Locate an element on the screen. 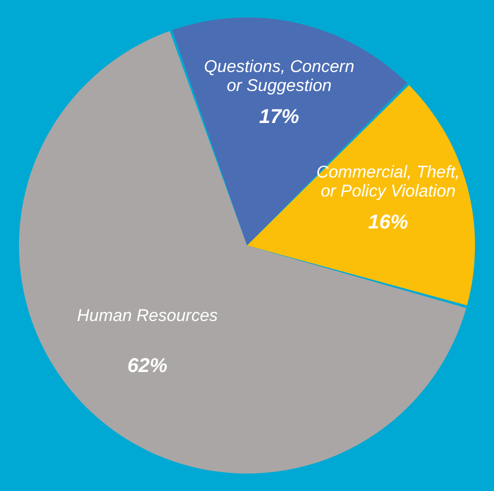  slice-label: Human Resources is located at coordinates (147, 316).